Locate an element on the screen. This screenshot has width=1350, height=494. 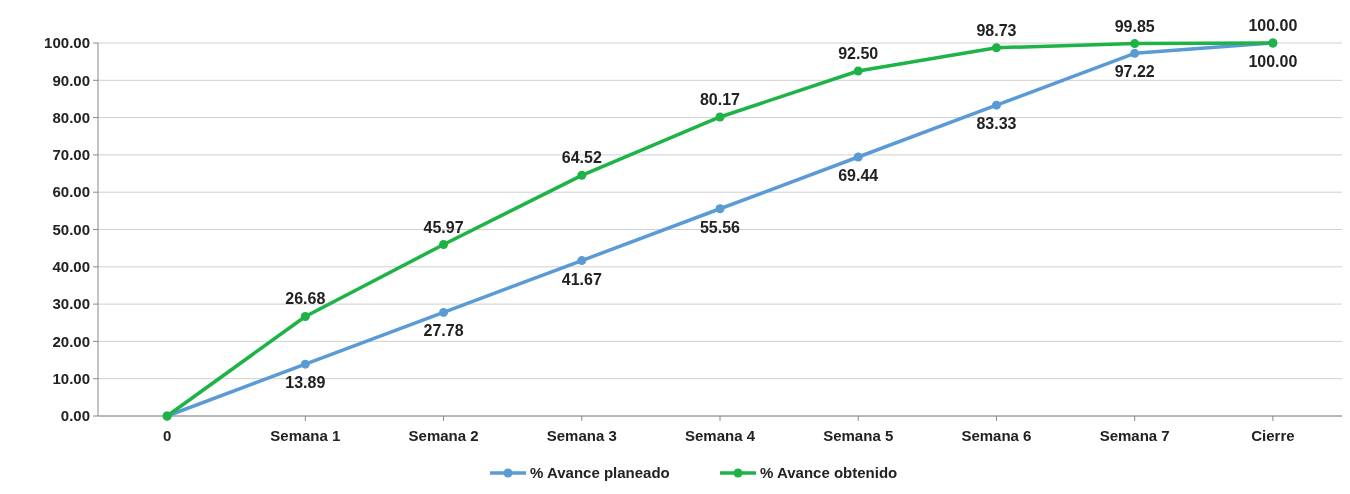
legend-label: % Avance planeado is located at coordinates (600, 473).